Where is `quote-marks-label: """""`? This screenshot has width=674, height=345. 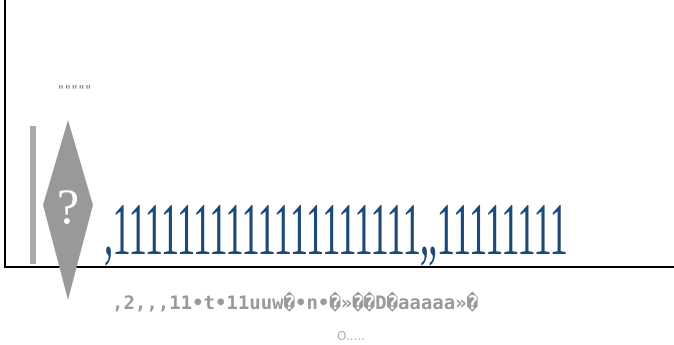
quote-marks-label: """"" is located at coordinates (74, 91).